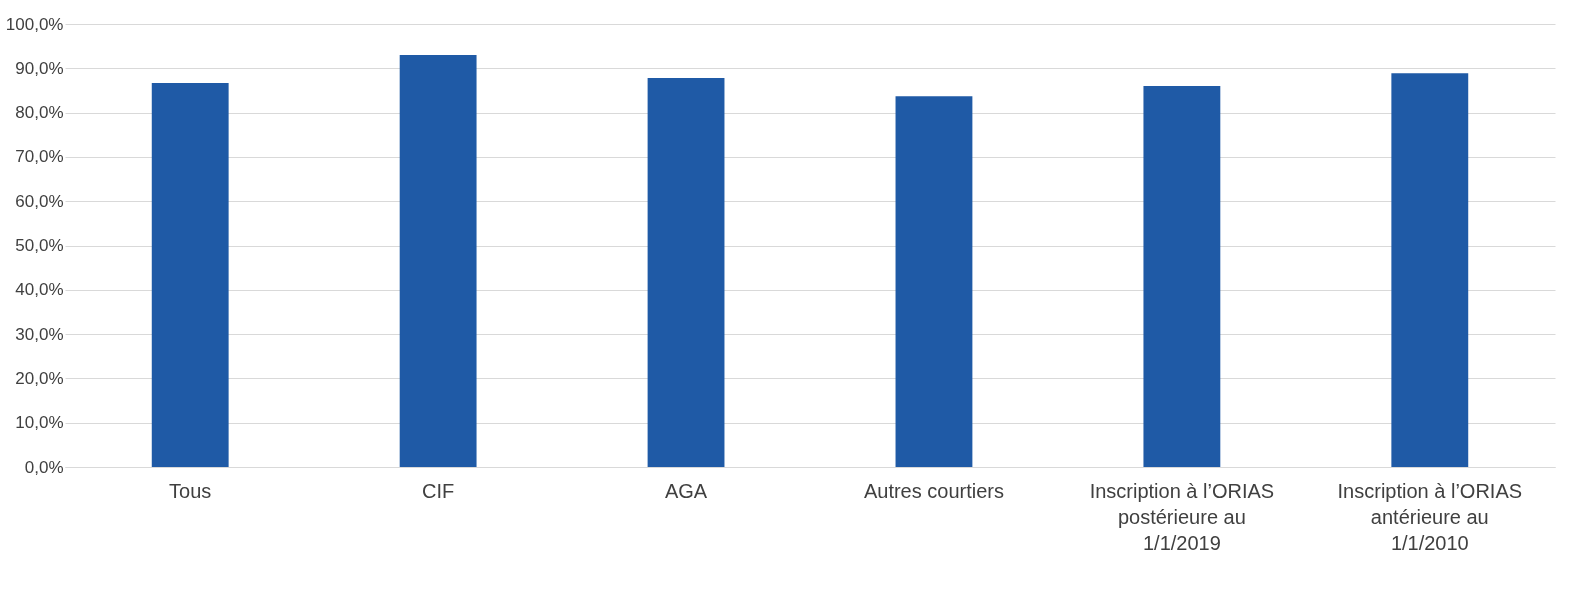 The image size is (1580, 591). What do you see at coordinates (39, 334) in the screenshot?
I see `y-tick-label: 30,0%` at bounding box center [39, 334].